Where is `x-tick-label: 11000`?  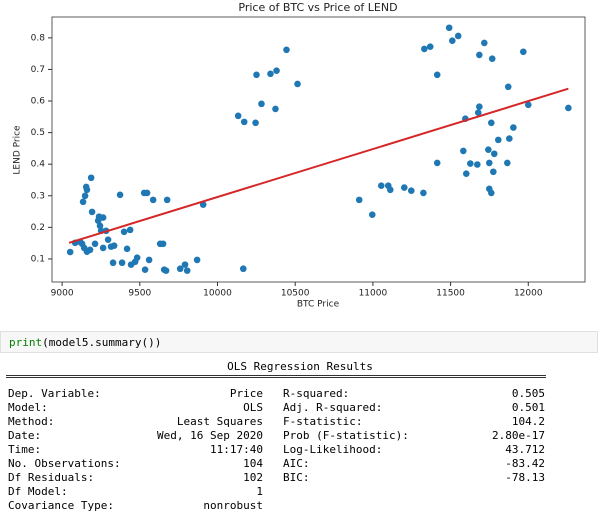 x-tick-label: 11000 is located at coordinates (373, 294).